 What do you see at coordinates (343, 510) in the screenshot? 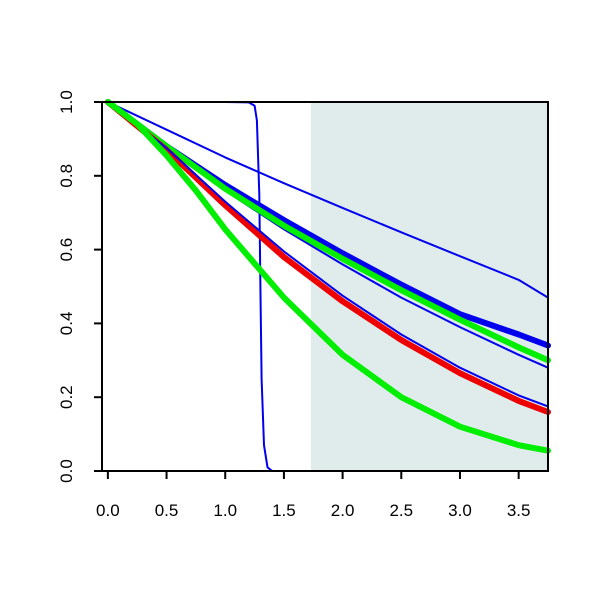
I see `x-tick-label: 2.0` at bounding box center [343, 510].